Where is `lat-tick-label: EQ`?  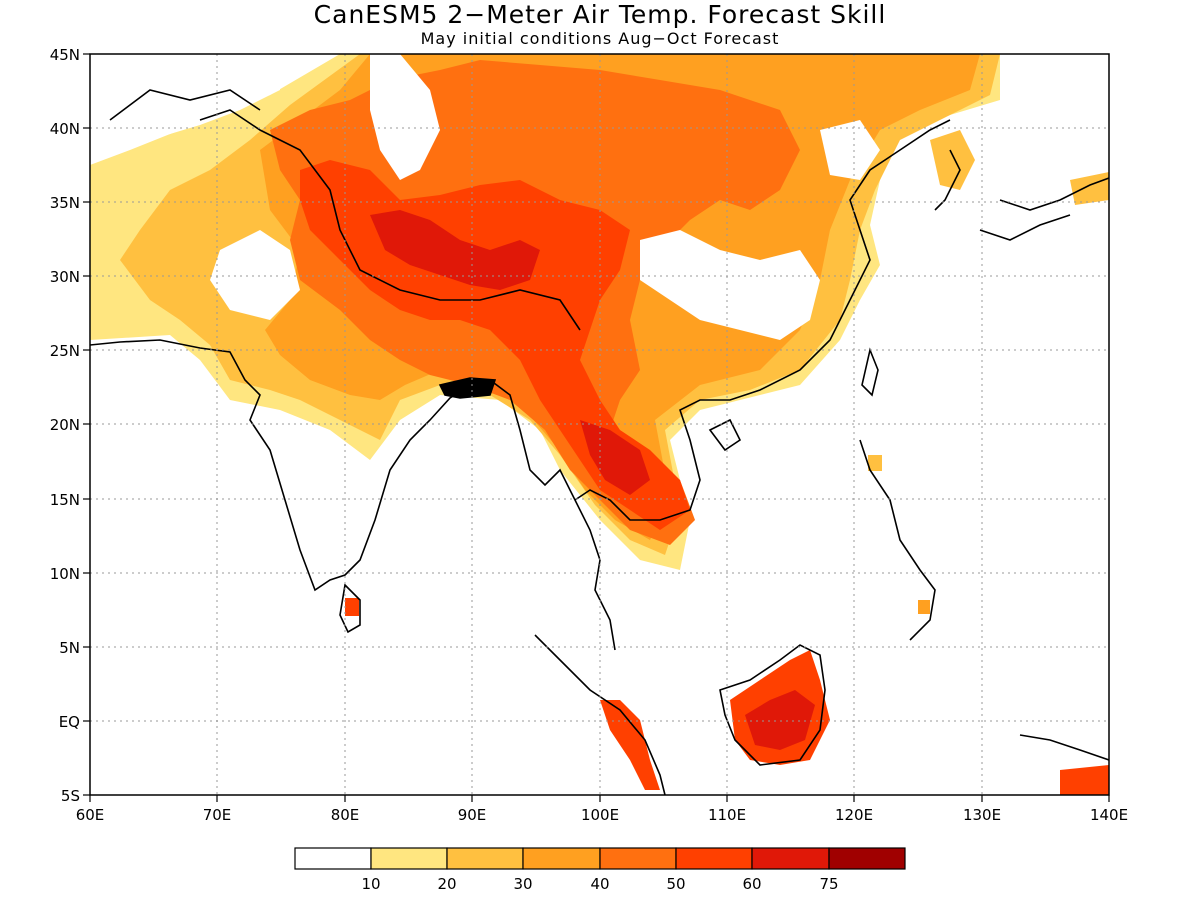
lat-tick-label: EQ is located at coordinates (69, 722).